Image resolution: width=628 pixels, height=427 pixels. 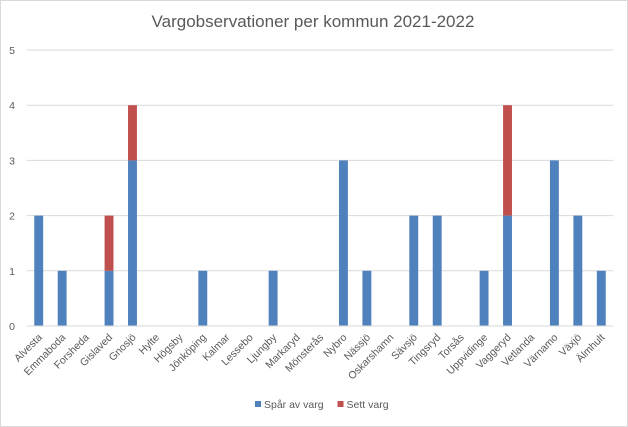 What do you see at coordinates (12, 217) in the screenshot?
I see `y-tick-label: 2` at bounding box center [12, 217].